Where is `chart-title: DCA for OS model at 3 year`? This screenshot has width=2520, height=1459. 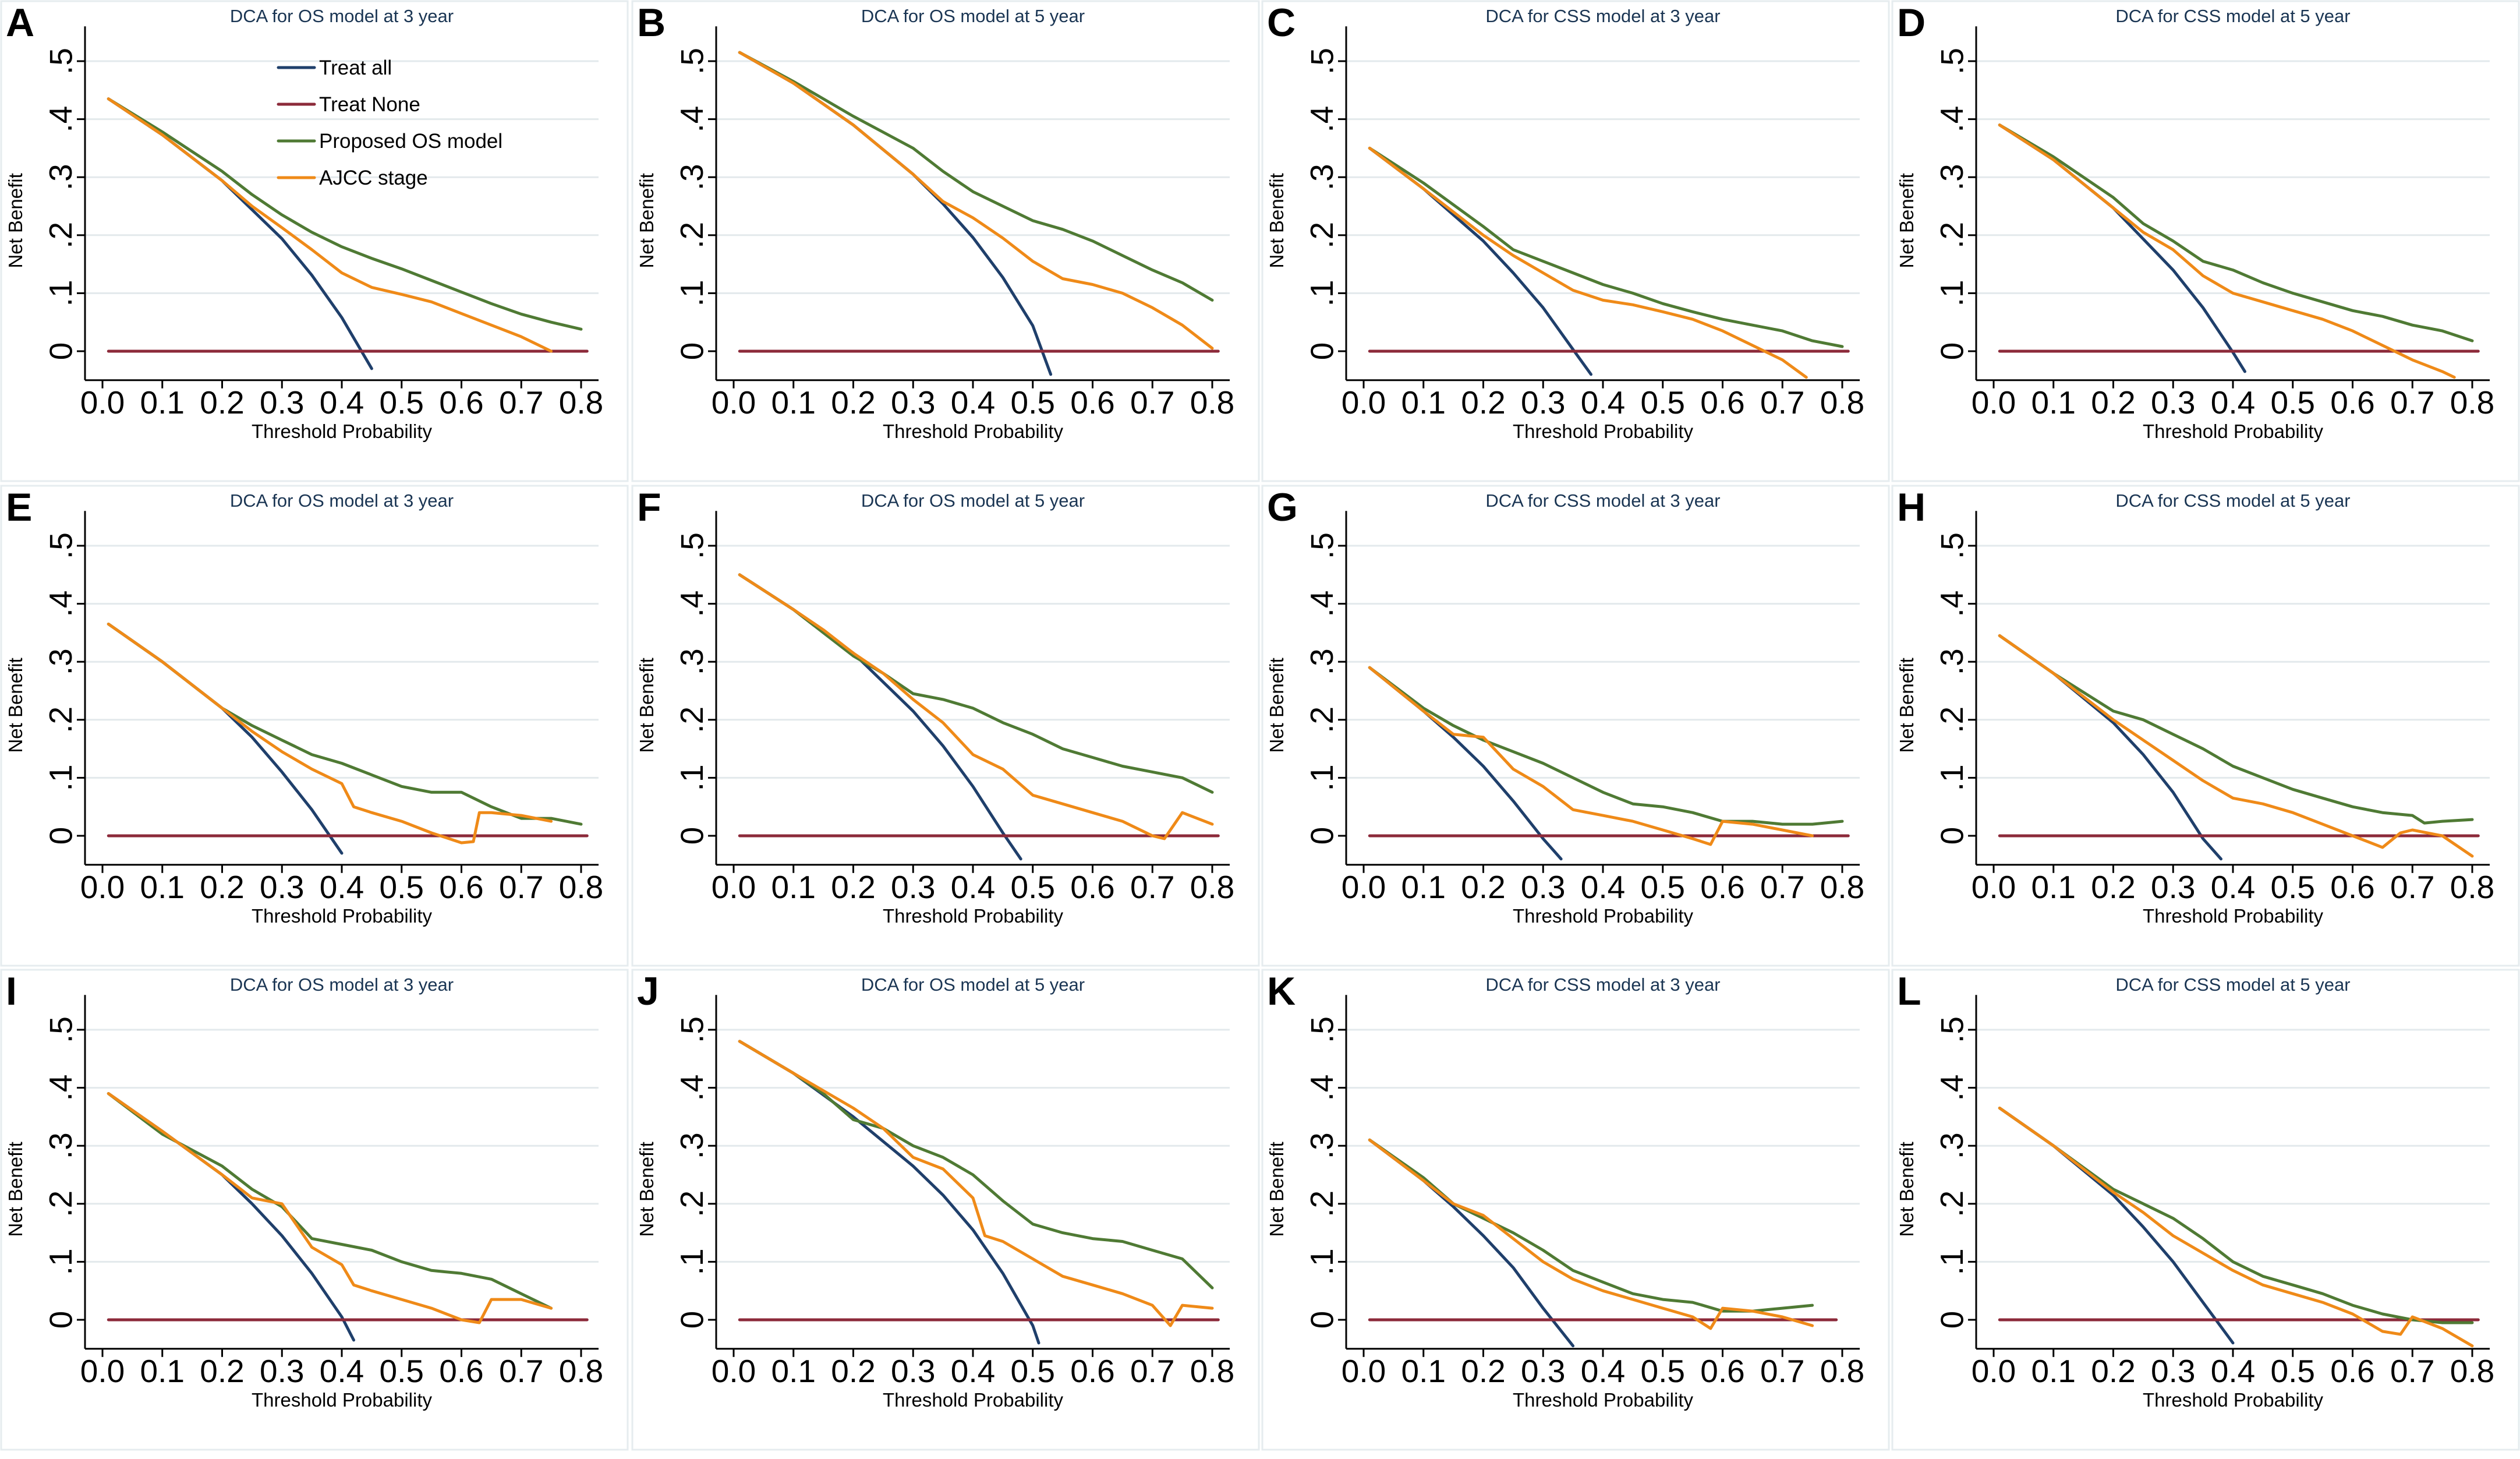
chart-title: DCA for OS model at 3 year is located at coordinates (342, 16).